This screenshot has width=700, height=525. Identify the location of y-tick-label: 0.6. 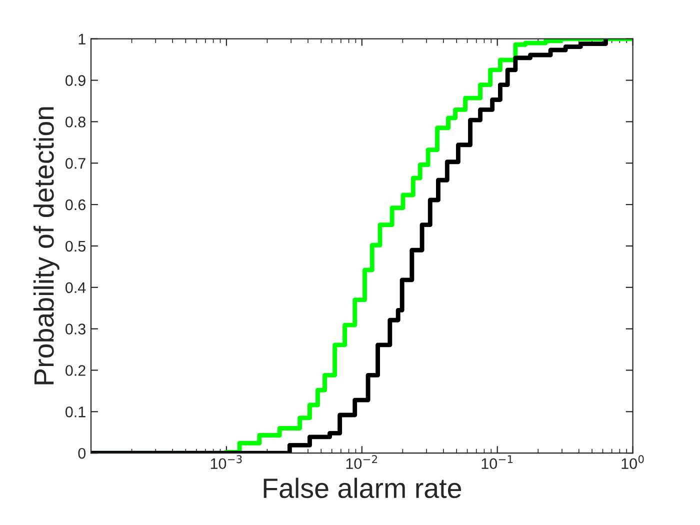
(76, 204).